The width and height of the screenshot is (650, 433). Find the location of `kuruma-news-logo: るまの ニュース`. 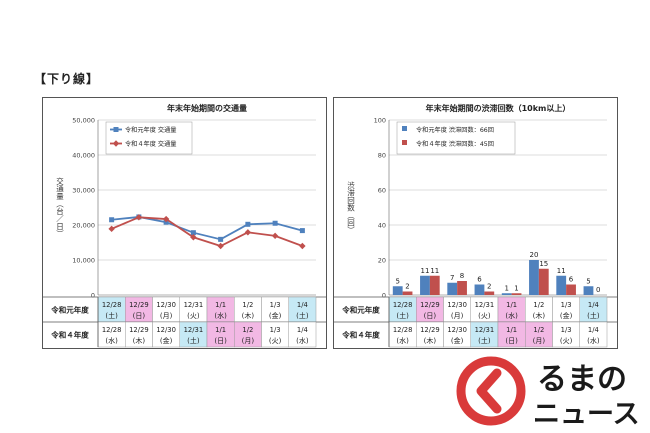

kuruma-news-logo: るまの ニュース is located at coordinates (548, 393).